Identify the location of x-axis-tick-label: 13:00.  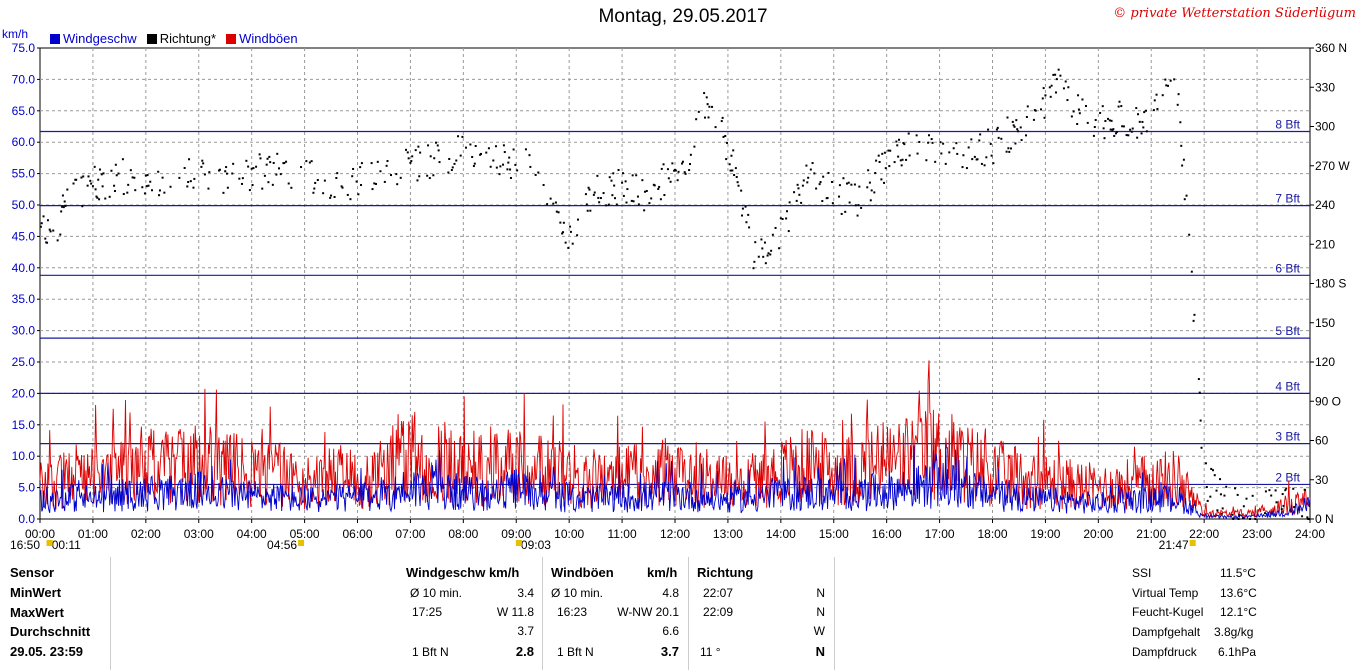
(728, 534).